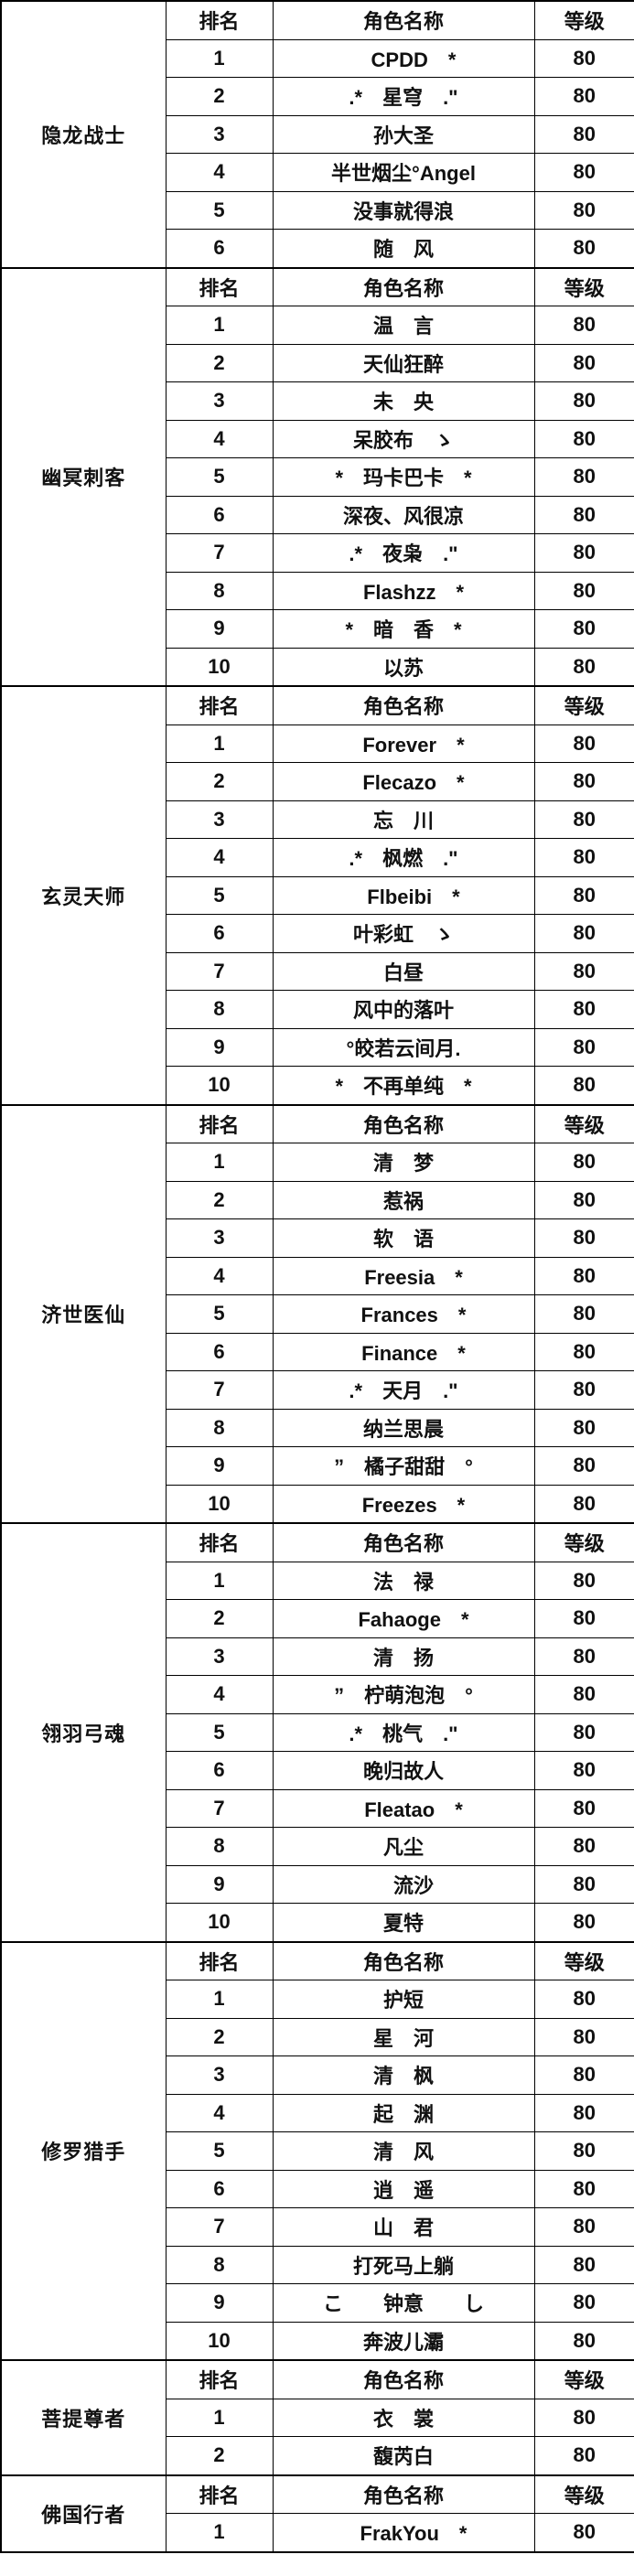 The height and width of the screenshot is (2576, 634). What do you see at coordinates (403, 1314) in the screenshot?
I see `character-name-cell: Frances *` at bounding box center [403, 1314].